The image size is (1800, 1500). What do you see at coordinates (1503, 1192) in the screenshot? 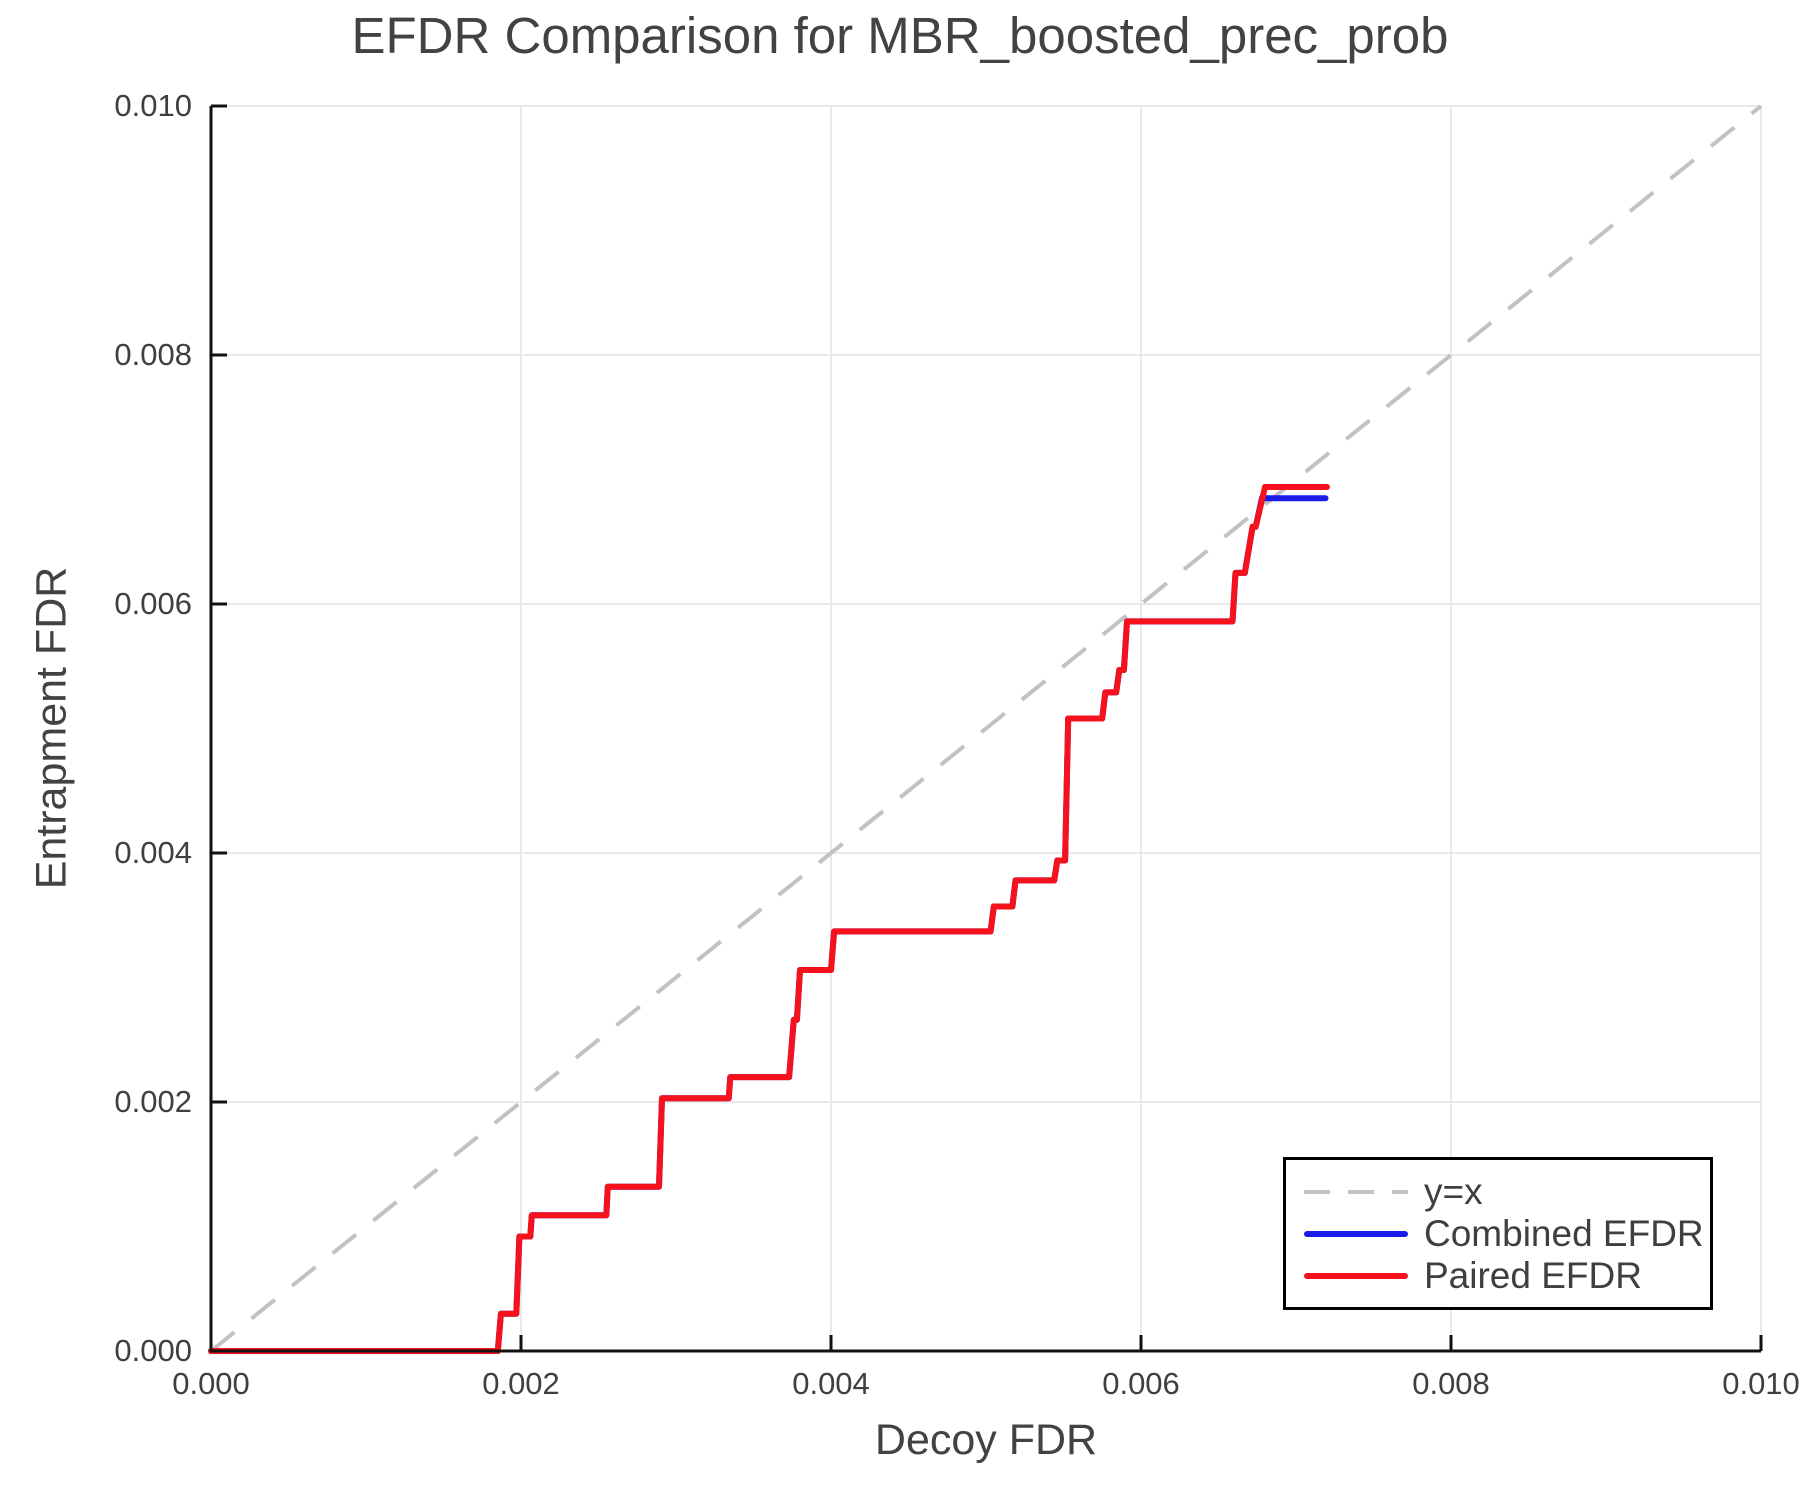
I see `legend-item-yx: y=x` at bounding box center [1503, 1192].